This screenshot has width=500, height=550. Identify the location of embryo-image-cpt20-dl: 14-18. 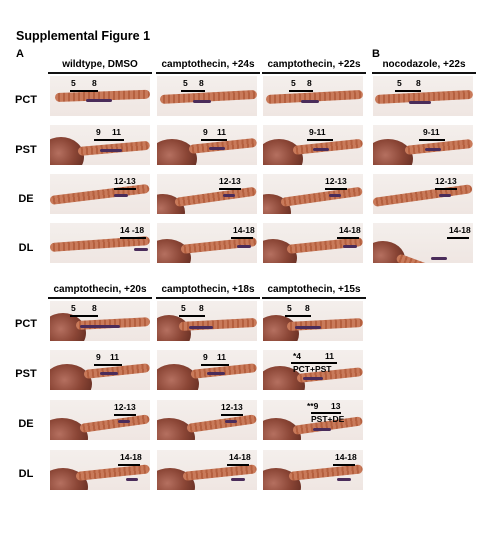
(100, 470).